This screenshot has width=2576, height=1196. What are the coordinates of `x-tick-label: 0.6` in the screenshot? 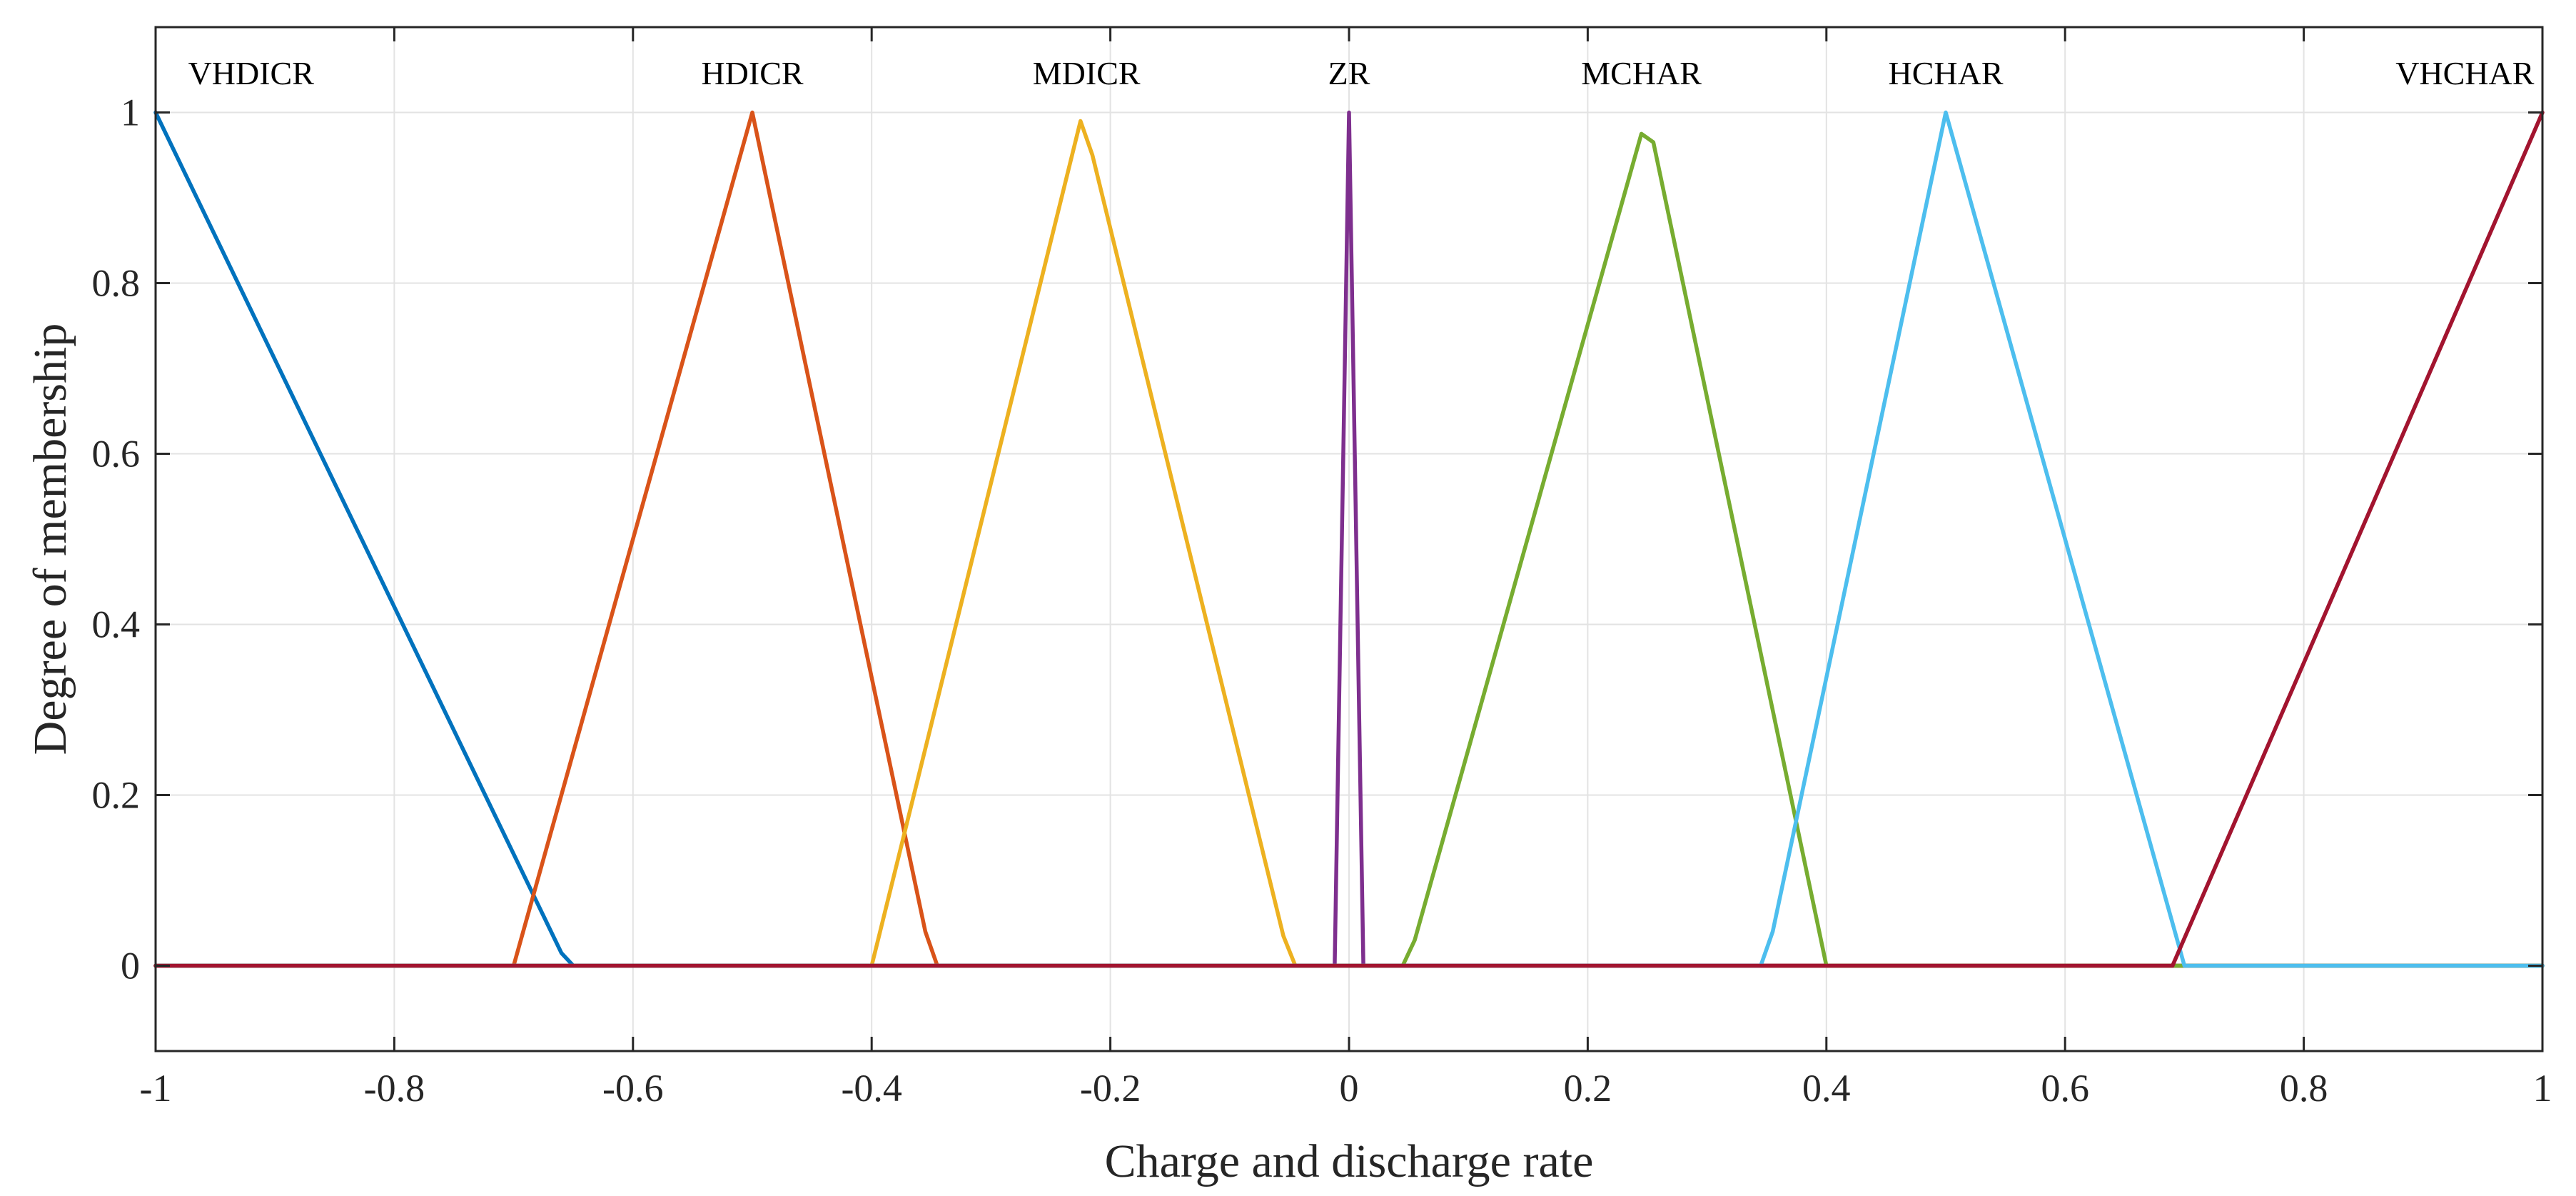 It's located at (2065, 1088).